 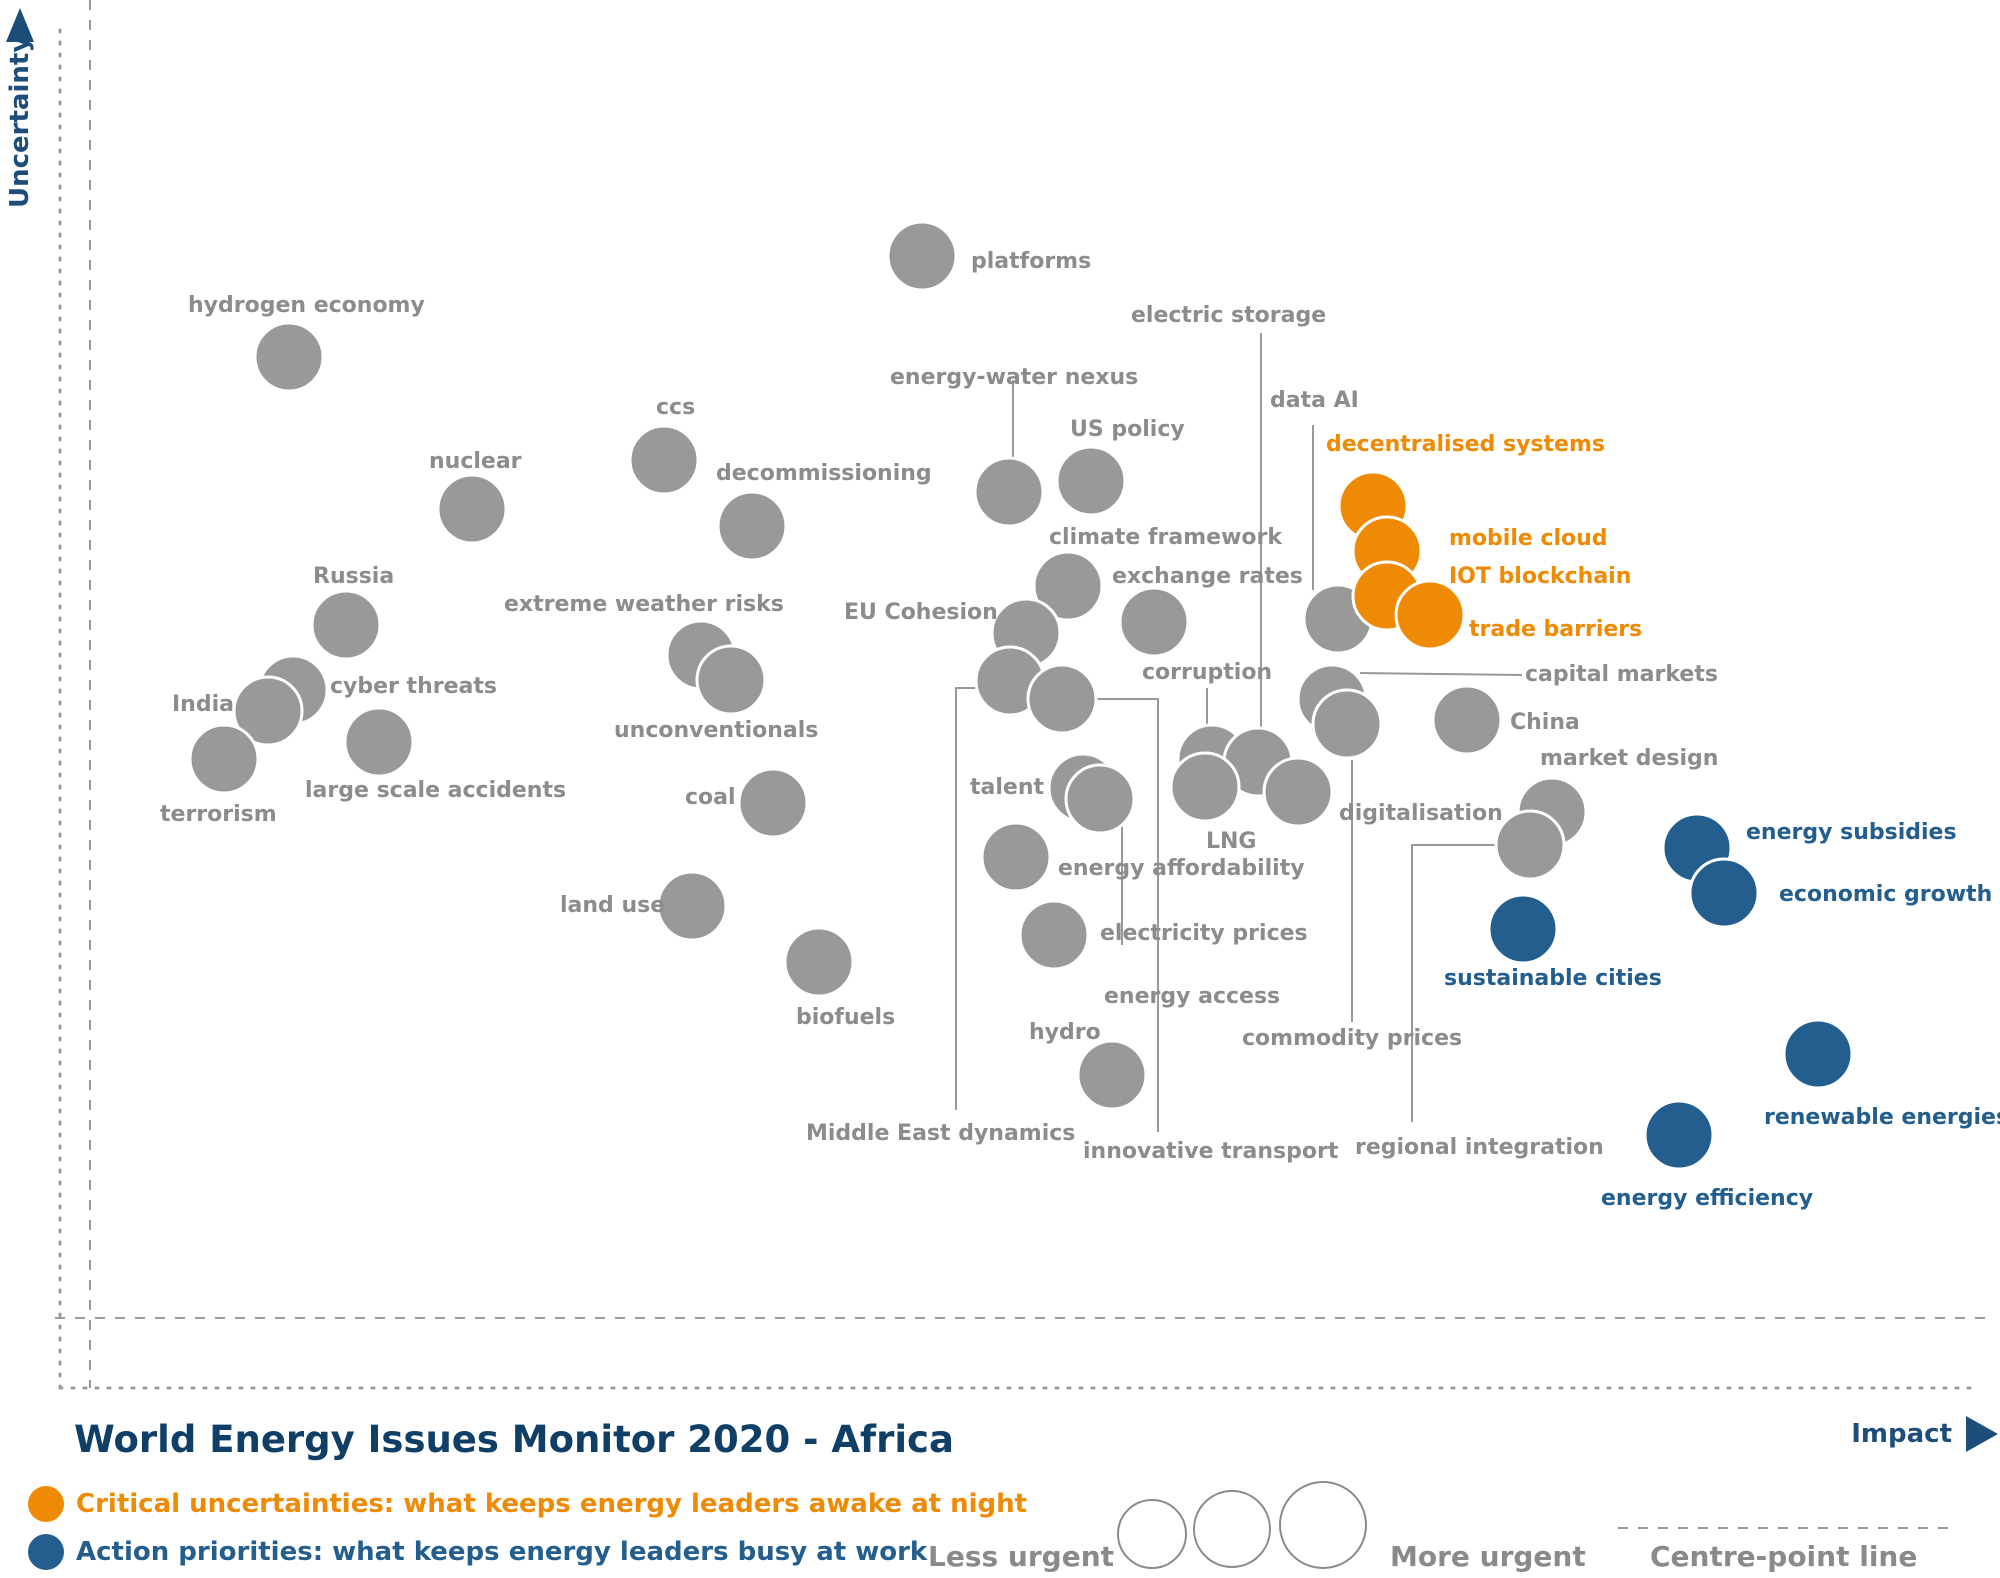 What do you see at coordinates (1707, 1198) in the screenshot?
I see `label-energy-efficiency: energy efficiency` at bounding box center [1707, 1198].